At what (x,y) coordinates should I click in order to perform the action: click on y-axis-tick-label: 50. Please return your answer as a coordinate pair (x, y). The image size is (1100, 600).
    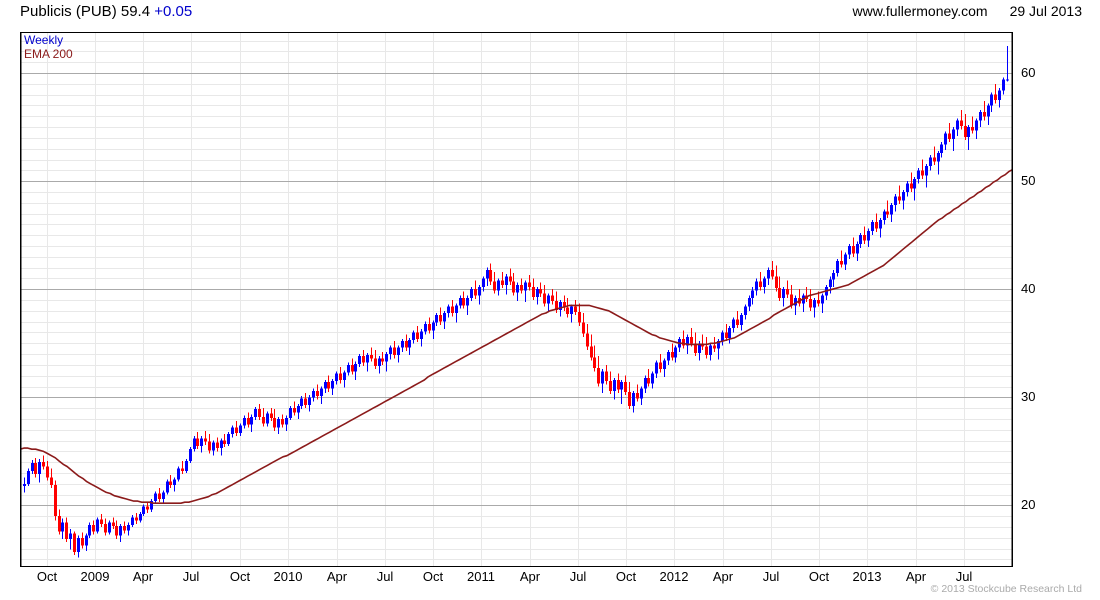
    Looking at the image, I should click on (1028, 181).